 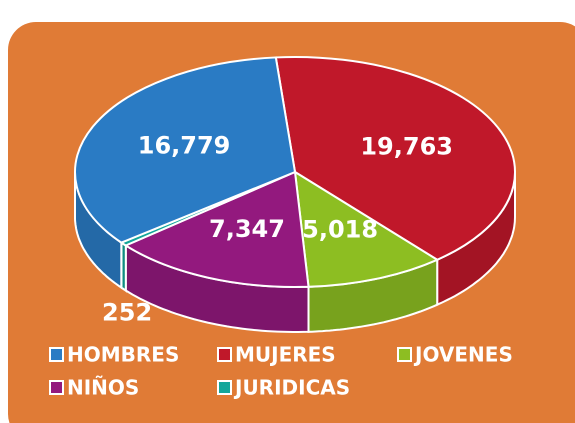 I want to click on legend-label: JOVENES, so click(x=463, y=355).